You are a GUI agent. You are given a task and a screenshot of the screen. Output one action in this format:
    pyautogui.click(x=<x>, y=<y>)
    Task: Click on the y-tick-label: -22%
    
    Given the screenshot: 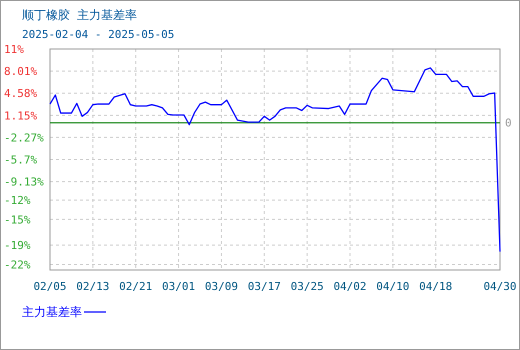 What is the action you would take?
    pyautogui.click(x=17, y=265)
    